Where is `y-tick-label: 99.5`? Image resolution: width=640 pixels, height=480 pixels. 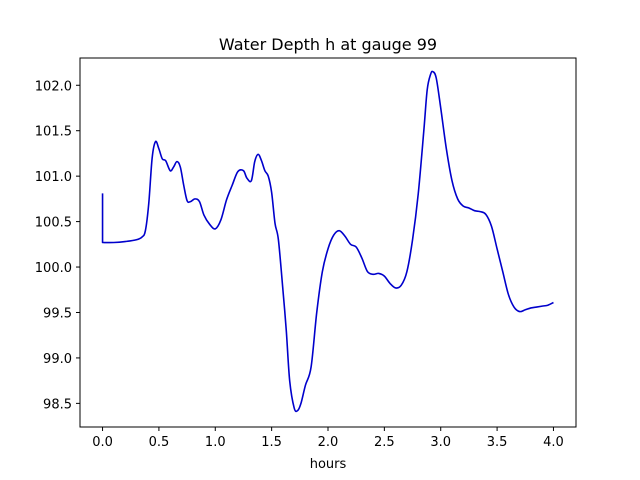
y-tick-label: 99.5 is located at coordinates (57, 313).